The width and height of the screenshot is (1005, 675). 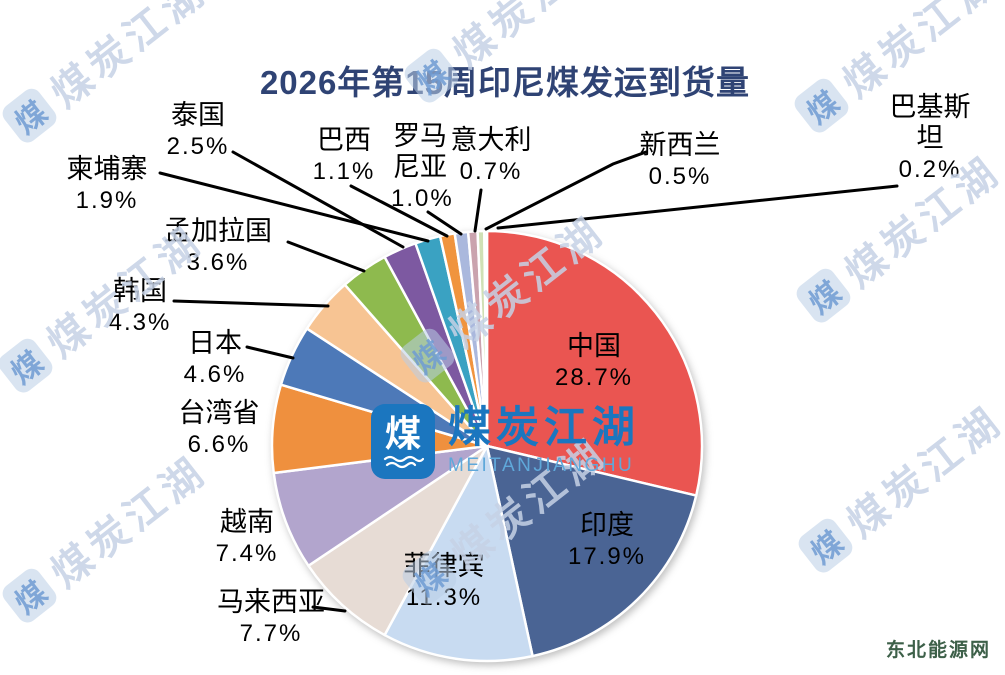 What do you see at coordinates (318, 199) in the screenshot?
I see `leader-line-thailand` at bounding box center [318, 199].